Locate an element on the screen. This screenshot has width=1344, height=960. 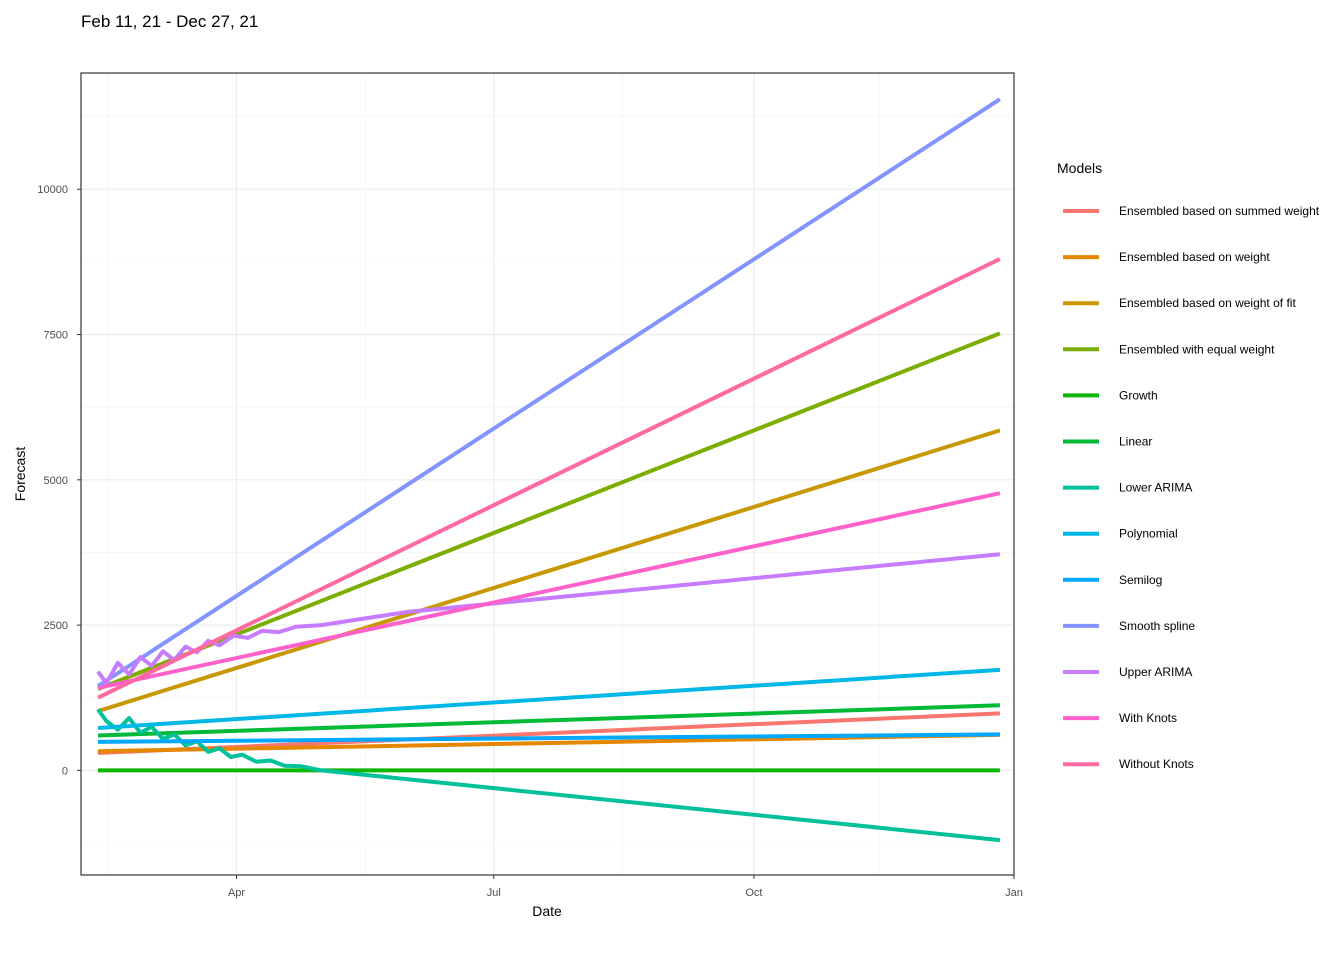
legend-label: Ensembled based on weight of fit is located at coordinates (1207, 303).